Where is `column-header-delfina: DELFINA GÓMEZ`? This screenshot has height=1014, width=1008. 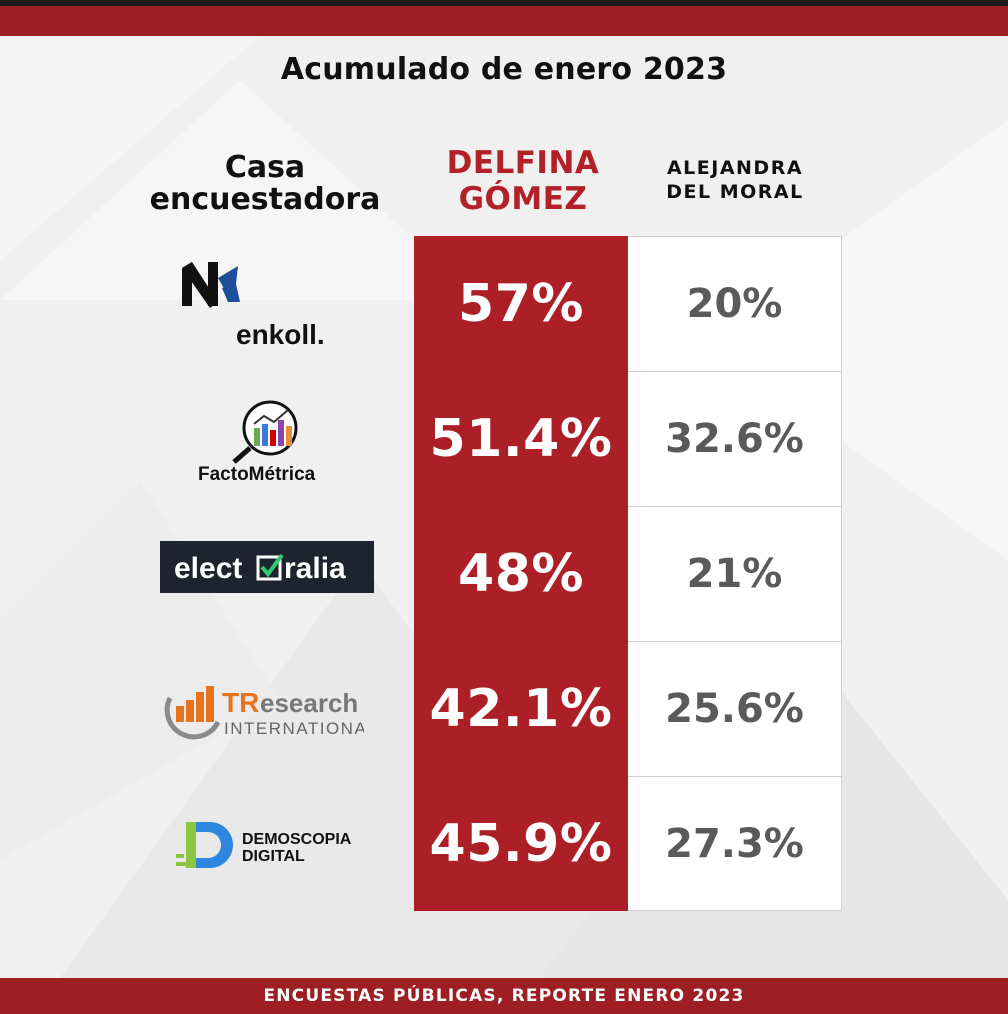
column-header-delfina: DELFINA GÓMEZ is located at coordinates (523, 181).